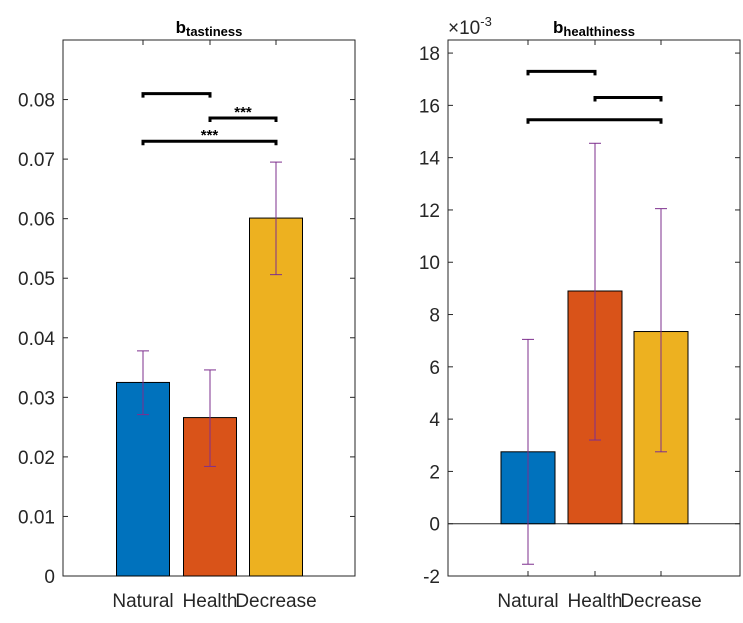 This screenshot has width=743, height=623. I want to click on y-tick-label: 2, so click(434, 472).